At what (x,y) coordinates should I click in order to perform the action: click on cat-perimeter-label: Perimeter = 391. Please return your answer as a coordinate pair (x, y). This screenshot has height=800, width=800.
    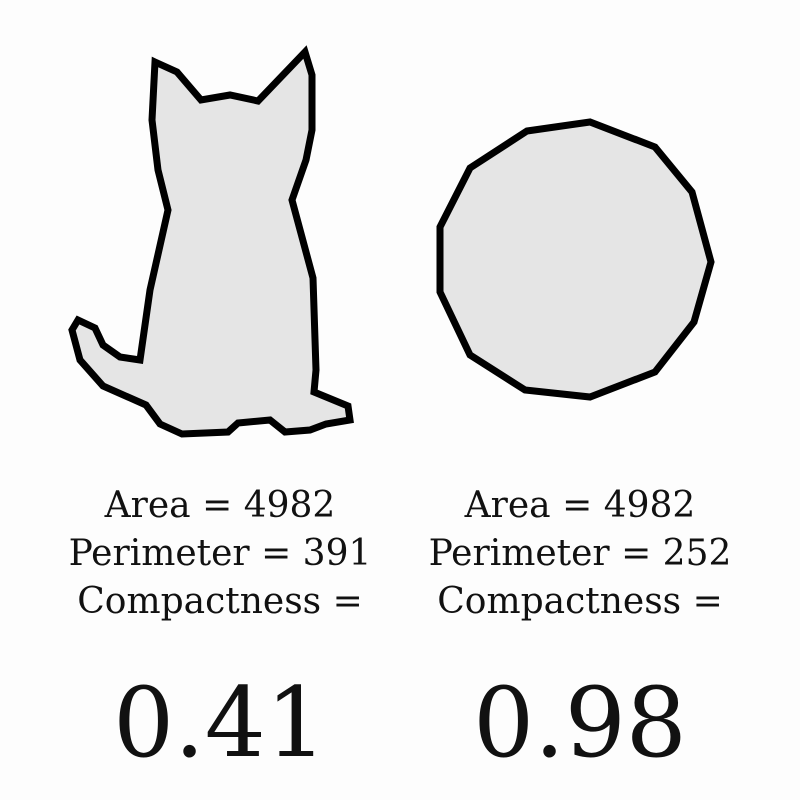
    Looking at the image, I should click on (220, 553).